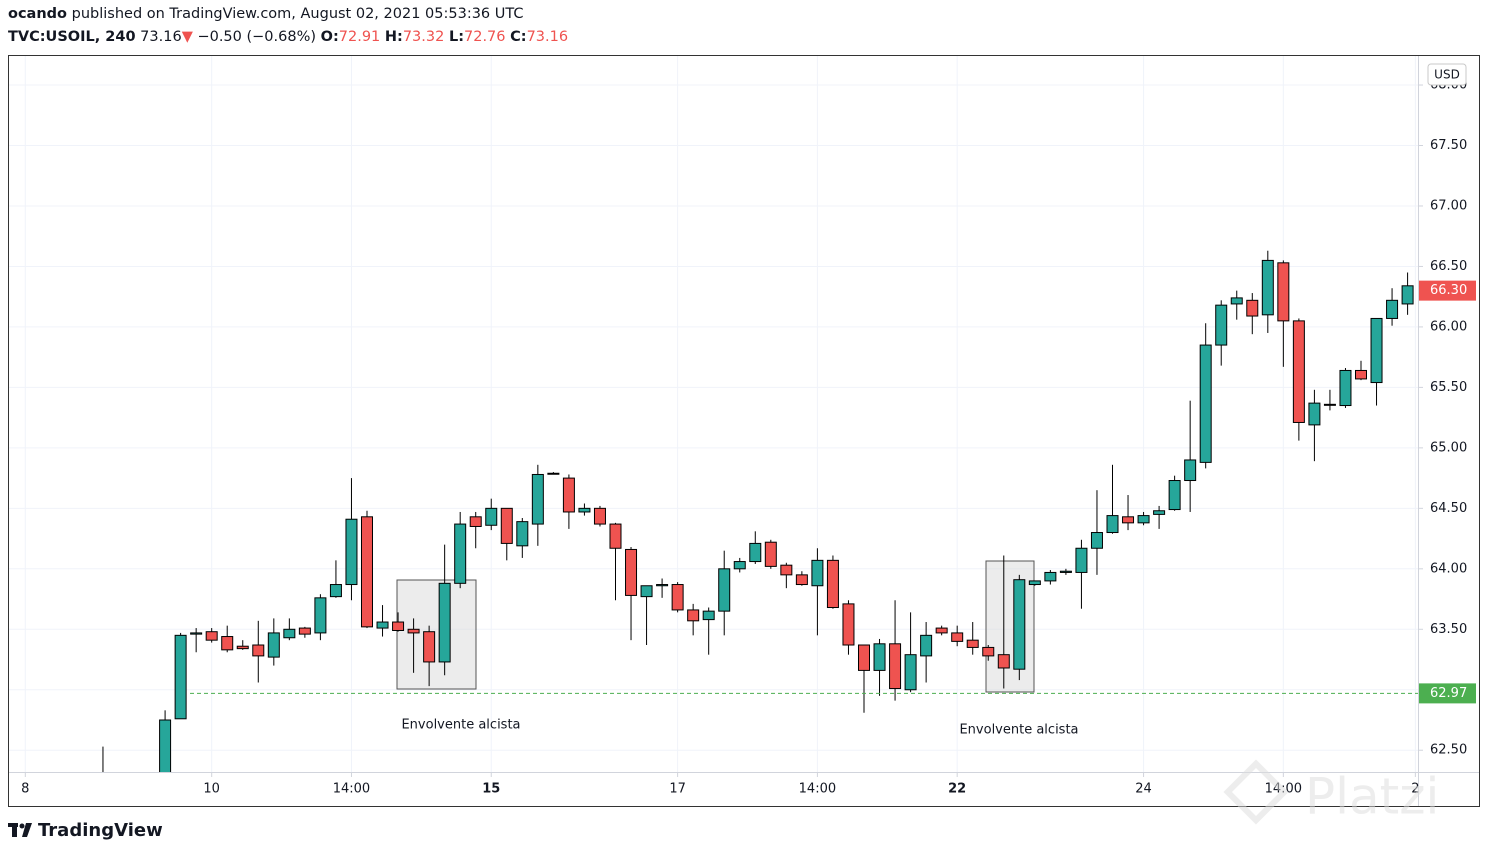 The height and width of the screenshot is (854, 1488). I want to click on symbol: TVC:USOIL, 240, so click(72, 37).